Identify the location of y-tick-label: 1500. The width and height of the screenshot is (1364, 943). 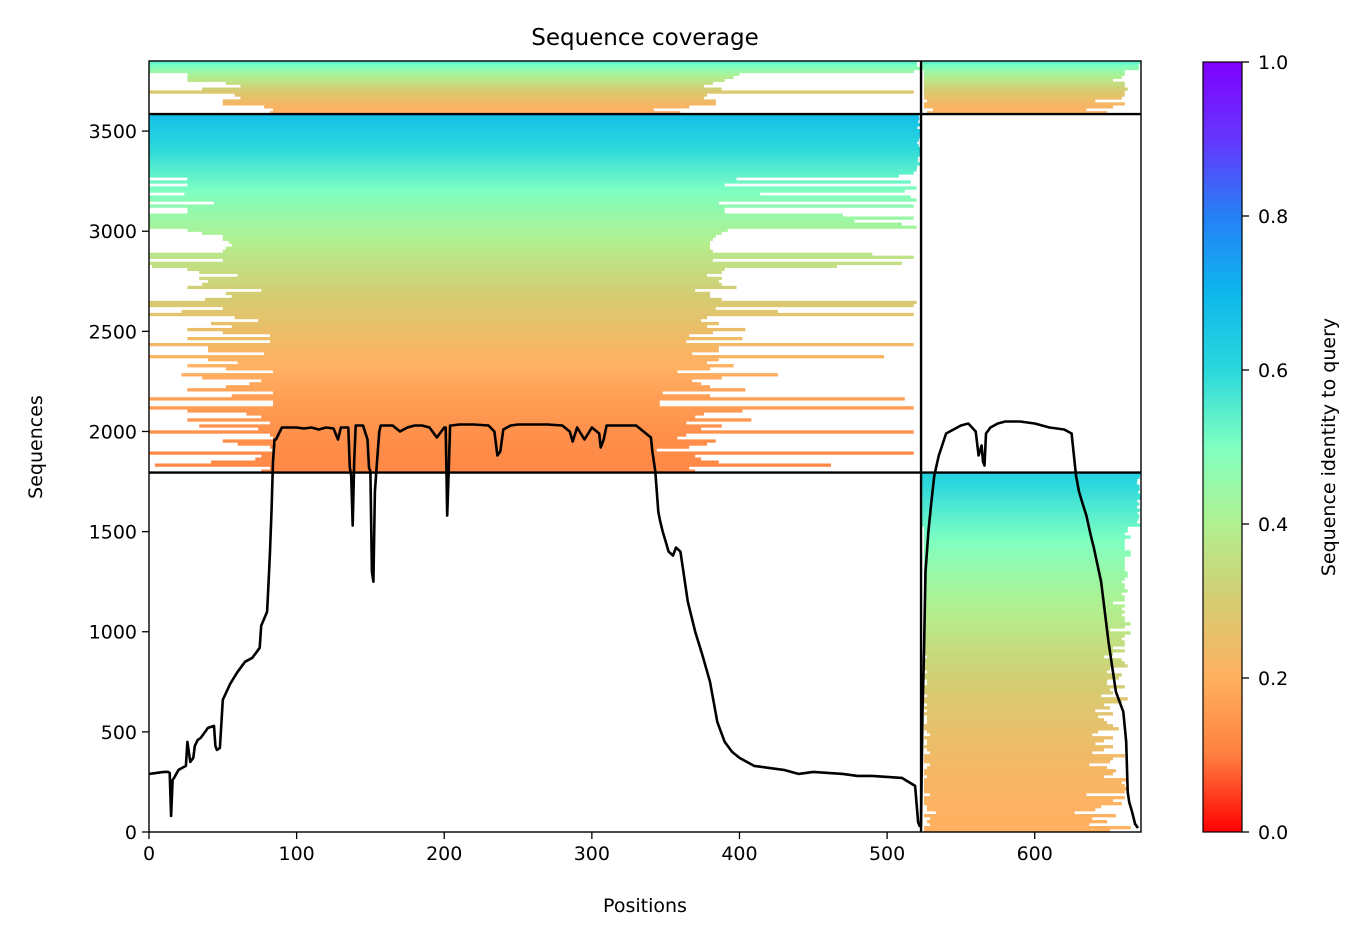
(113, 533).